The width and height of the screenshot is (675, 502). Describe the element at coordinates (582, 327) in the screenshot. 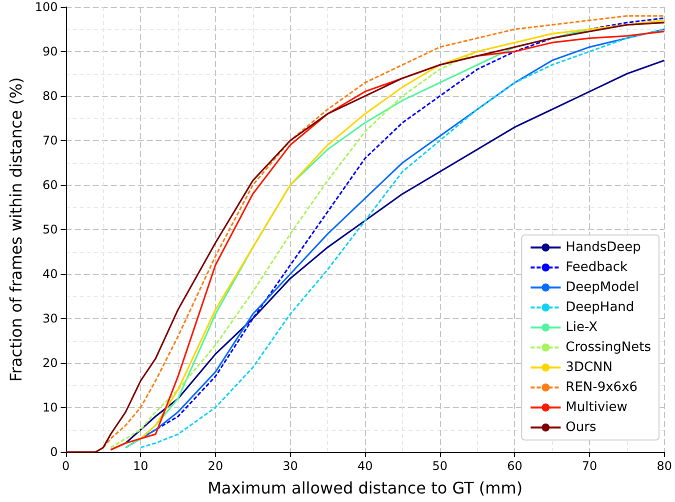

I see `legend-label: Lie-X` at that location.